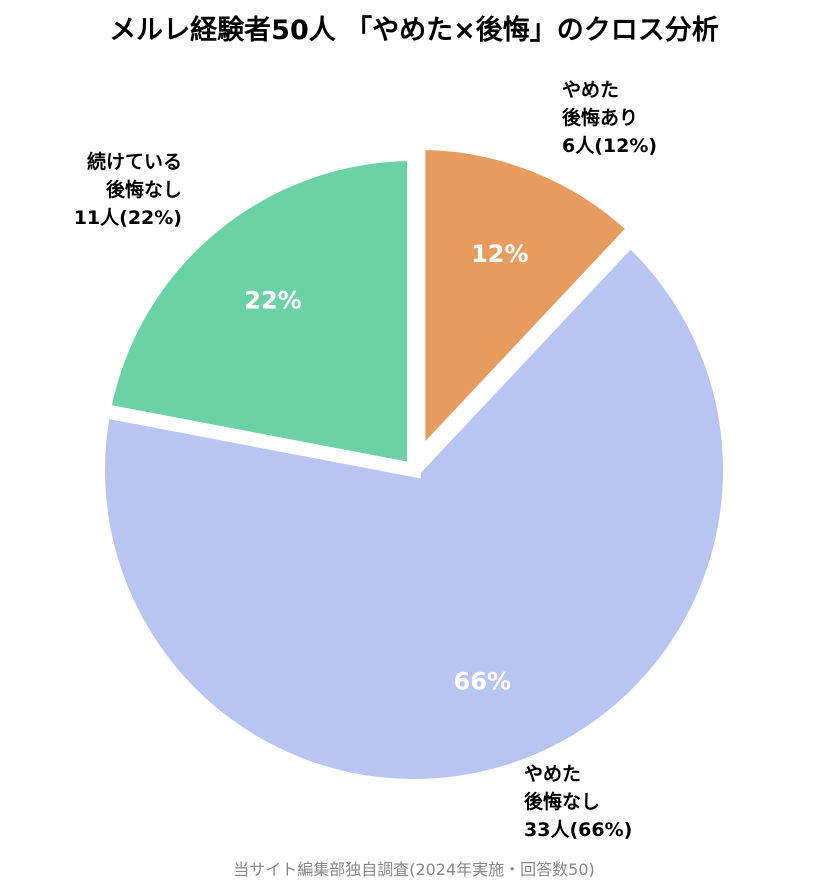  I want to click on slice-outer-label-line: 33人(66%), so click(578, 830).